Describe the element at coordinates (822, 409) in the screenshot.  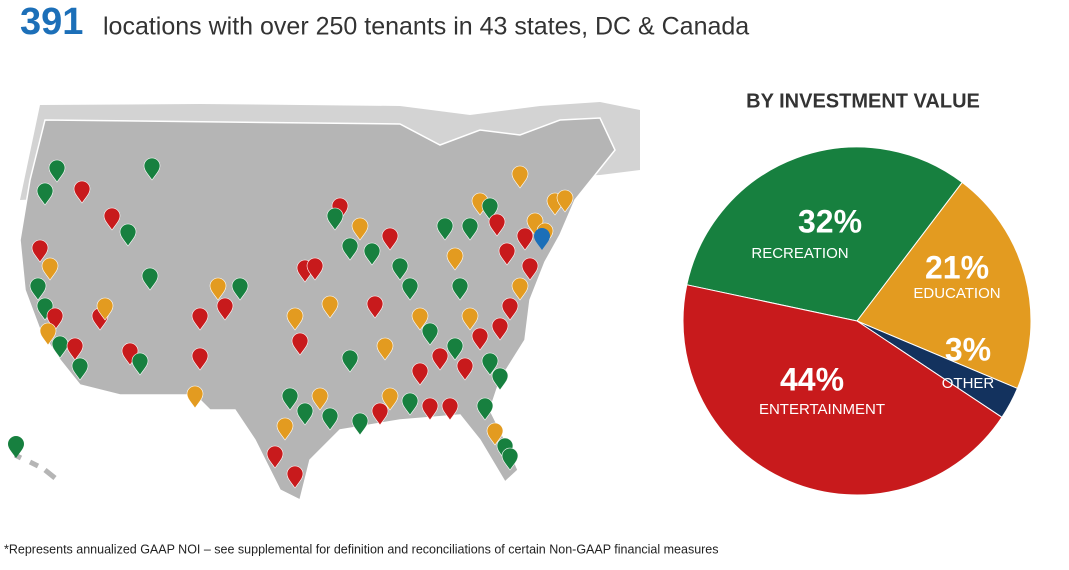
I see `category-label: ENTERTAINMENT` at that location.